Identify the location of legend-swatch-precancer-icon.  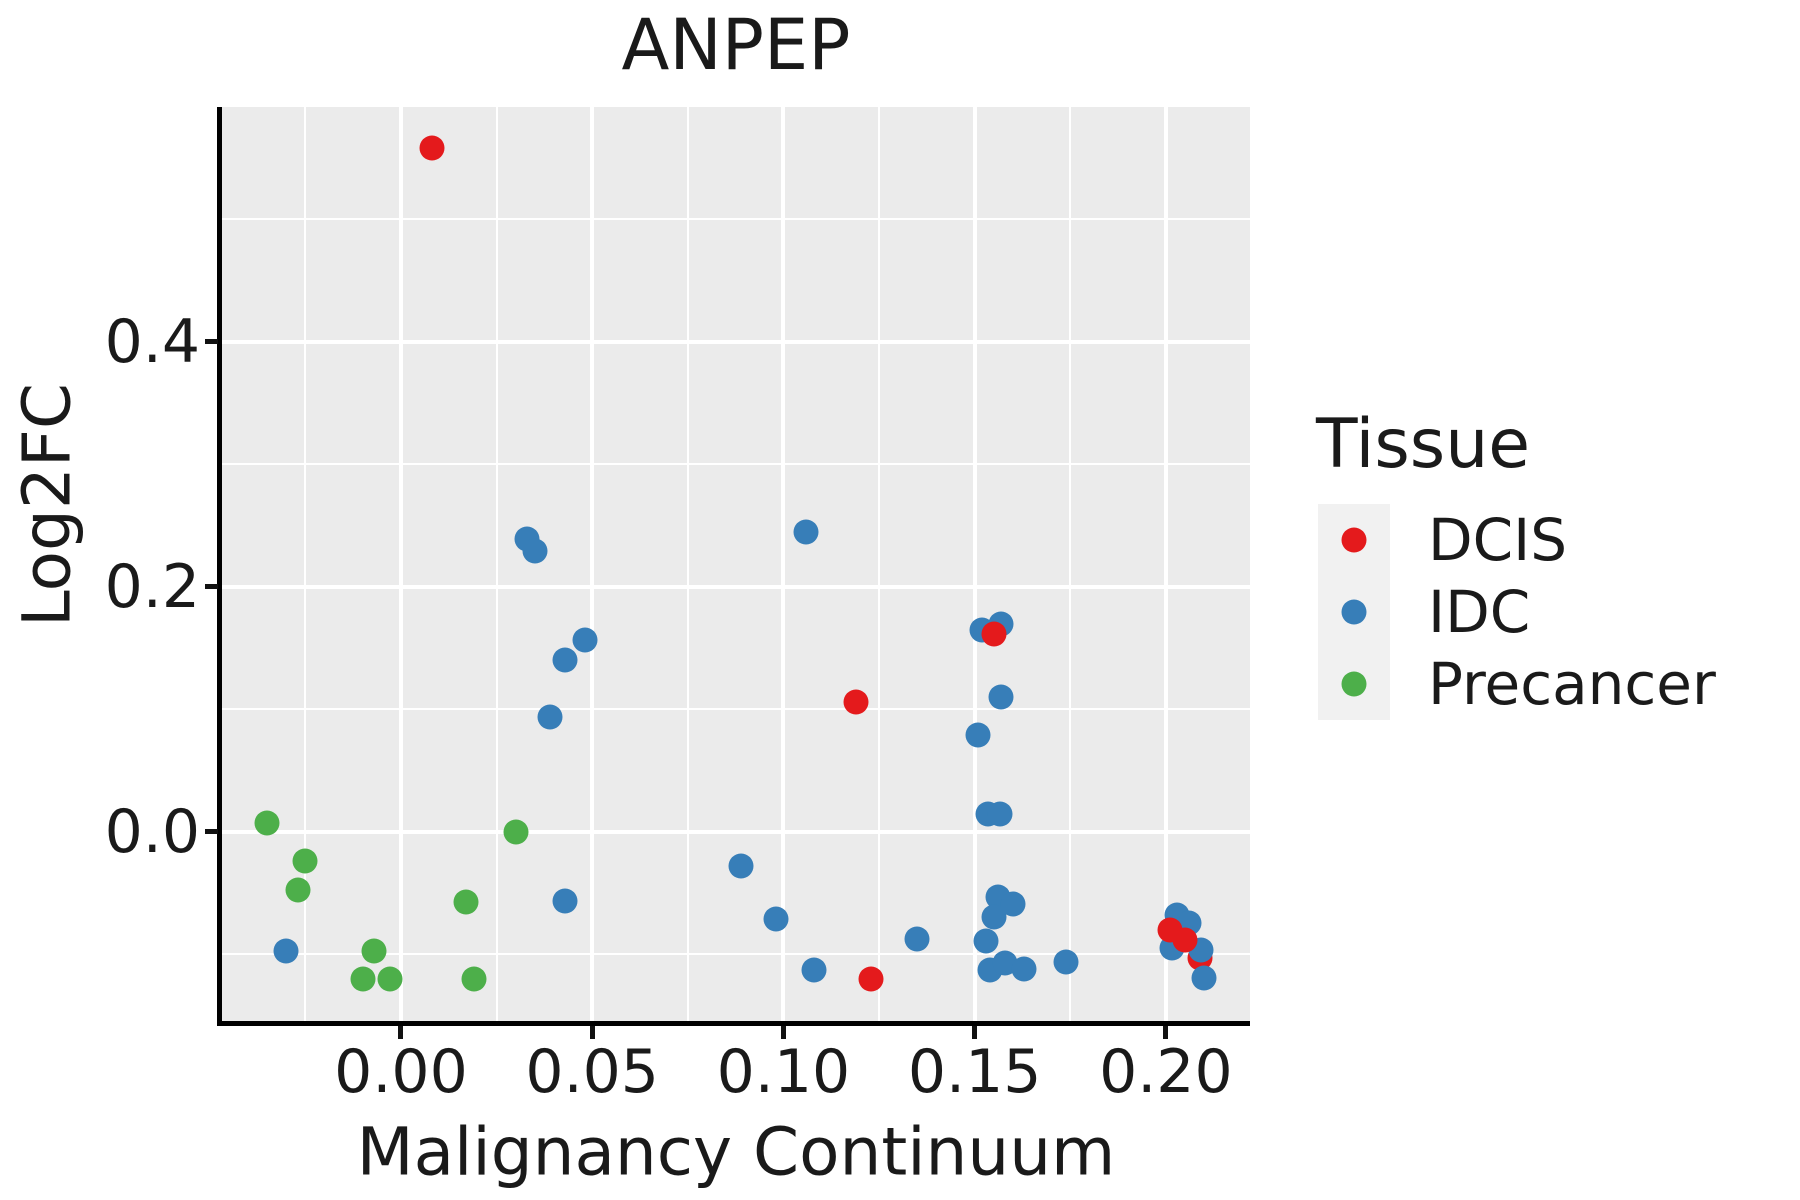
(1354, 684).